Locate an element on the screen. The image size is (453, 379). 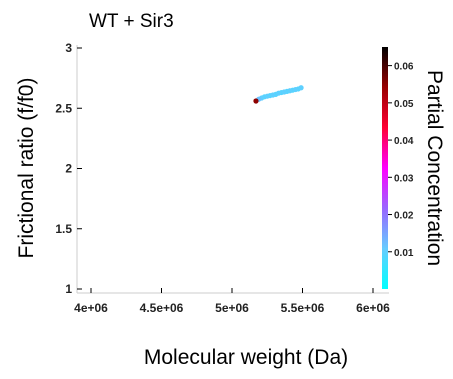
colorbar is located at coordinates (385, 168).